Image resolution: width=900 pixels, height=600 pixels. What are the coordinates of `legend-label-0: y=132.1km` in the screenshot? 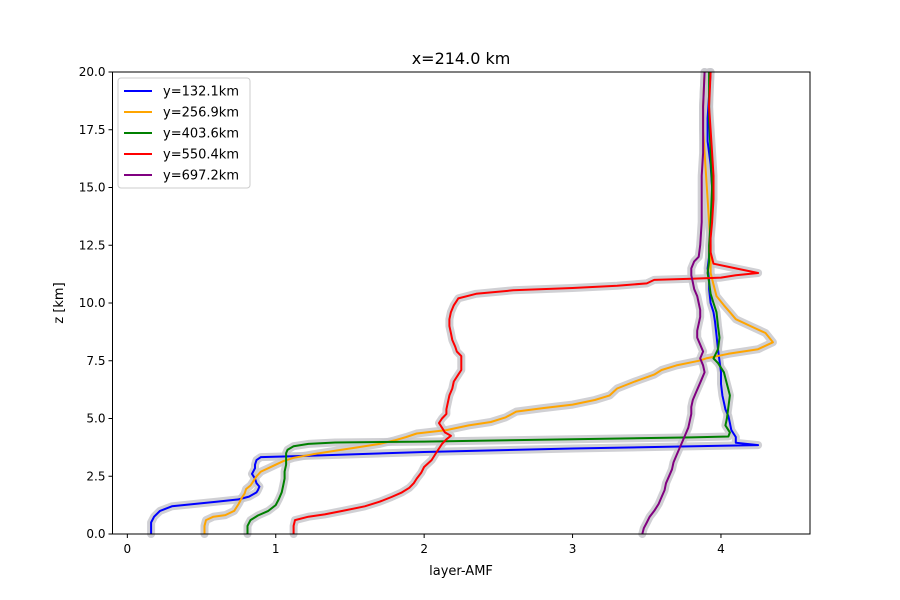 It's located at (201, 92).